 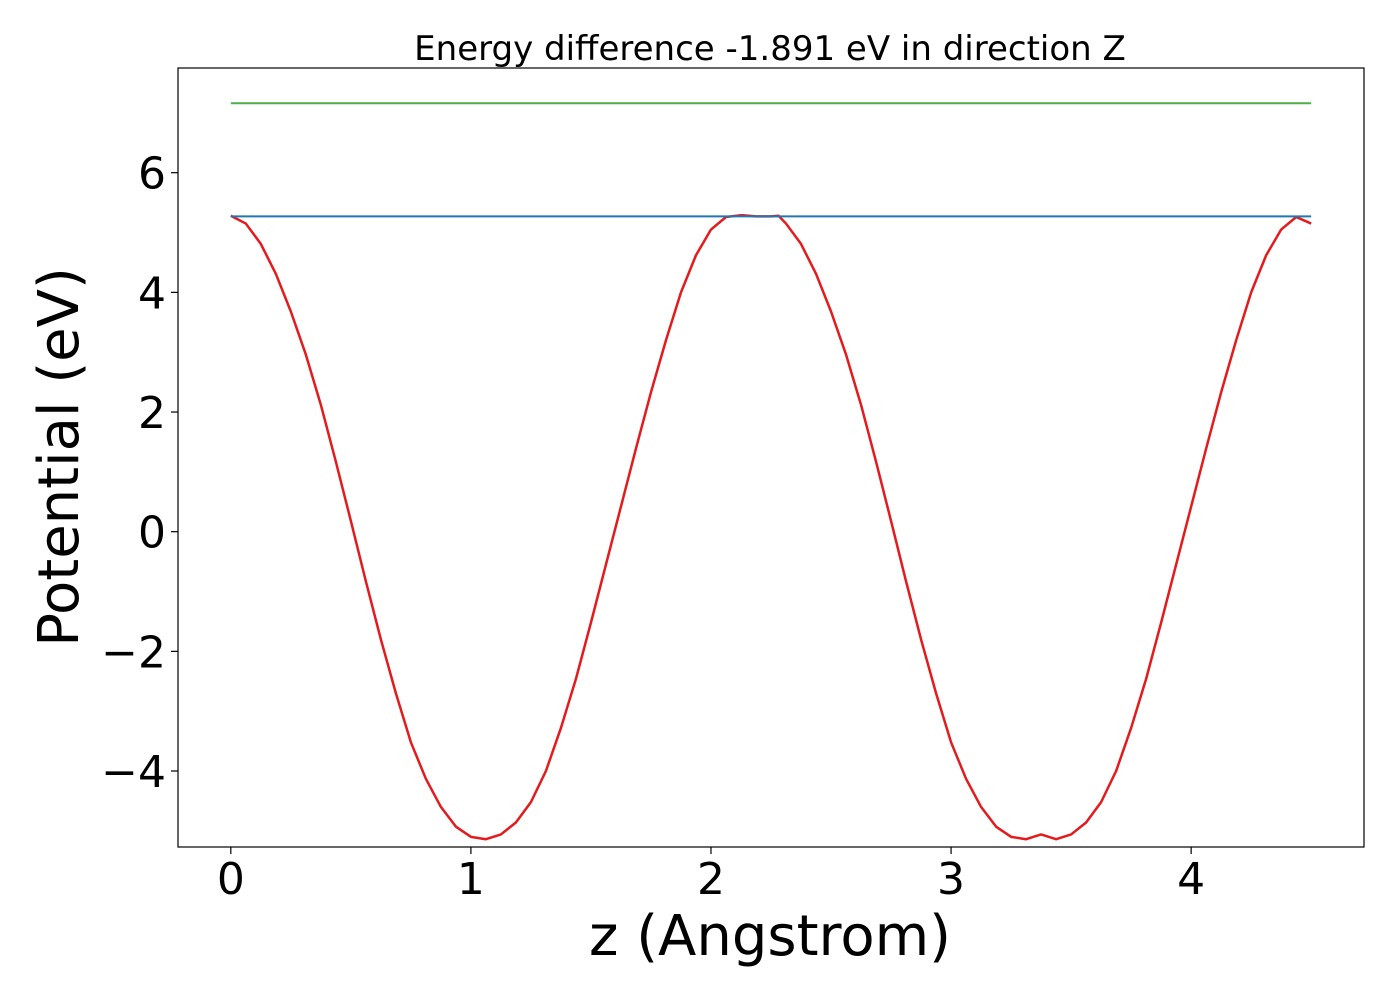 What do you see at coordinates (711, 879) in the screenshot?
I see `x-tick-label: 2` at bounding box center [711, 879].